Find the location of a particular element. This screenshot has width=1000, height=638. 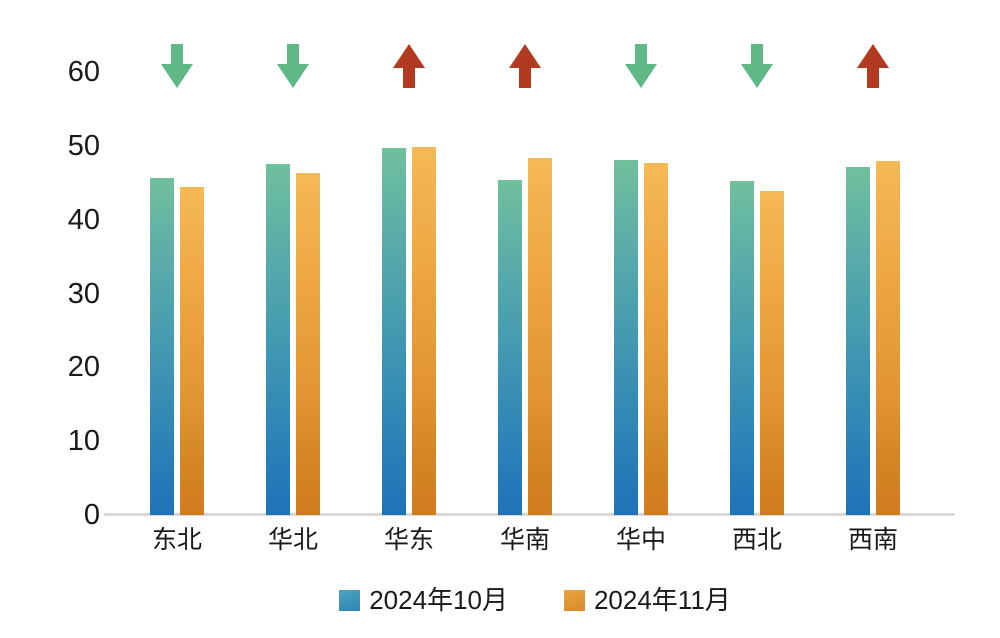

y-tick-label: 50 is located at coordinates (83, 145).